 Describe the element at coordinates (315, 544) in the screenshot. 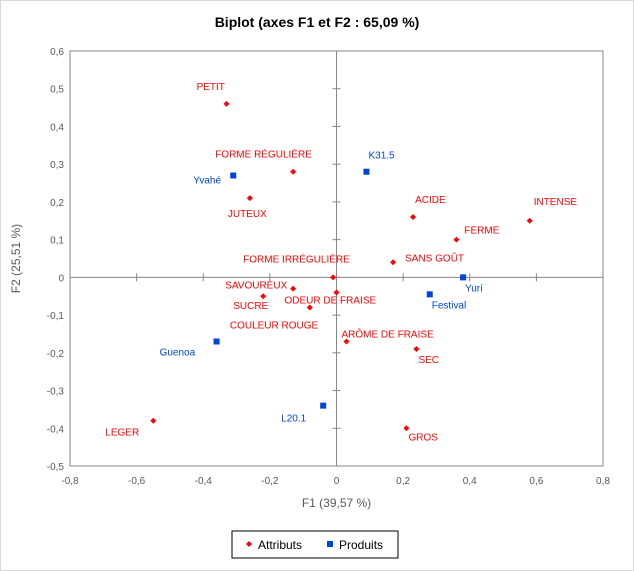

I see `legend-box` at that location.